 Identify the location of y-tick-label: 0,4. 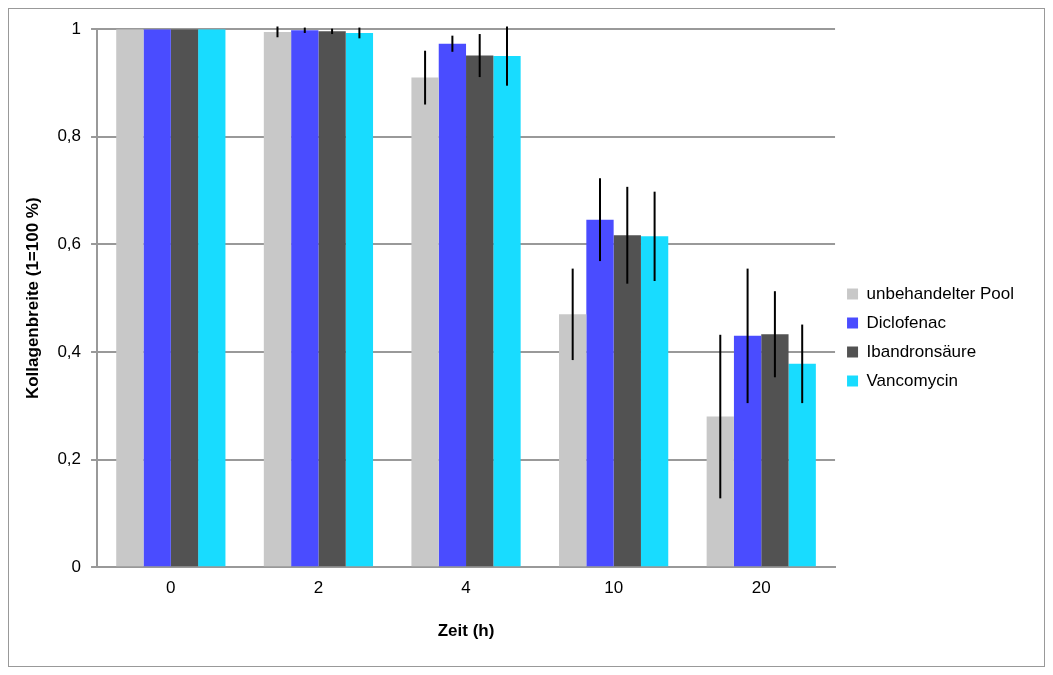
(69, 351).